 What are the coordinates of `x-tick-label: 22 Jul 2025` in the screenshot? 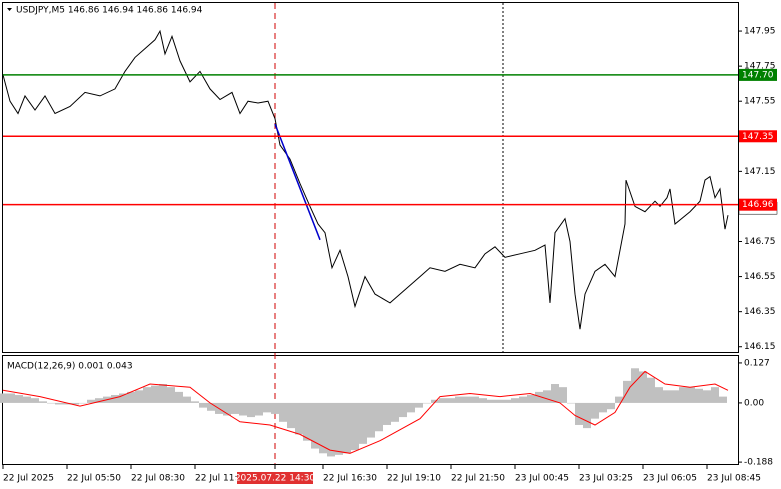 It's located at (28, 479).